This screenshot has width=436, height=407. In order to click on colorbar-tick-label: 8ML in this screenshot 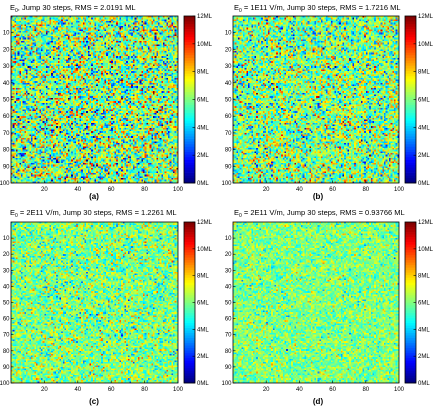, I will do `click(203, 73)`.